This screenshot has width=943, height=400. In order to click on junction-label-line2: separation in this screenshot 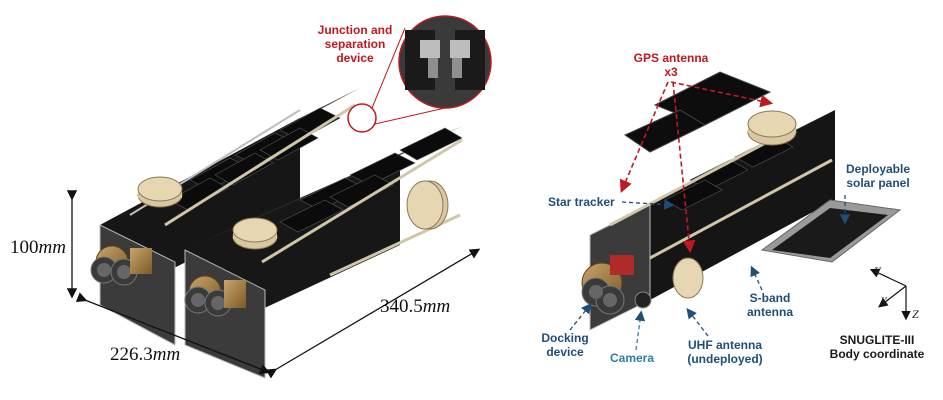, I will do `click(355, 44)`.